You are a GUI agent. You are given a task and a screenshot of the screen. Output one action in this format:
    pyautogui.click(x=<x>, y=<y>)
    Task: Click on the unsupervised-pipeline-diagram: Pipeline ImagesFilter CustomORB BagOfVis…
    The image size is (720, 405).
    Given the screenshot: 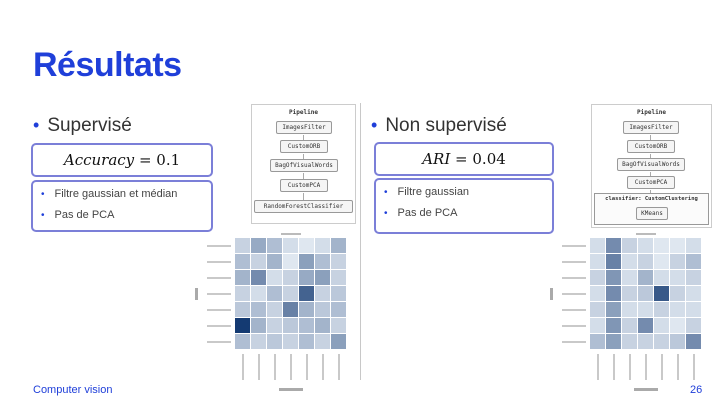 What is the action you would take?
    pyautogui.click(x=651, y=166)
    